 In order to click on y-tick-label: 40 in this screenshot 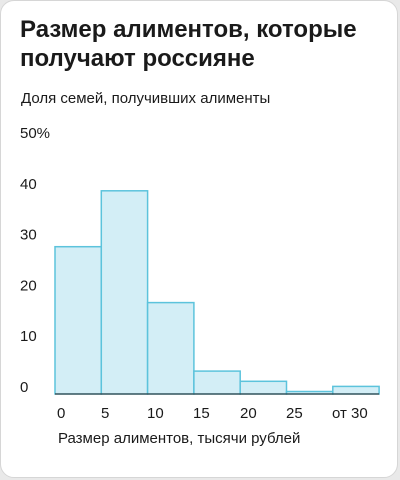, I will do `click(28, 184)`.